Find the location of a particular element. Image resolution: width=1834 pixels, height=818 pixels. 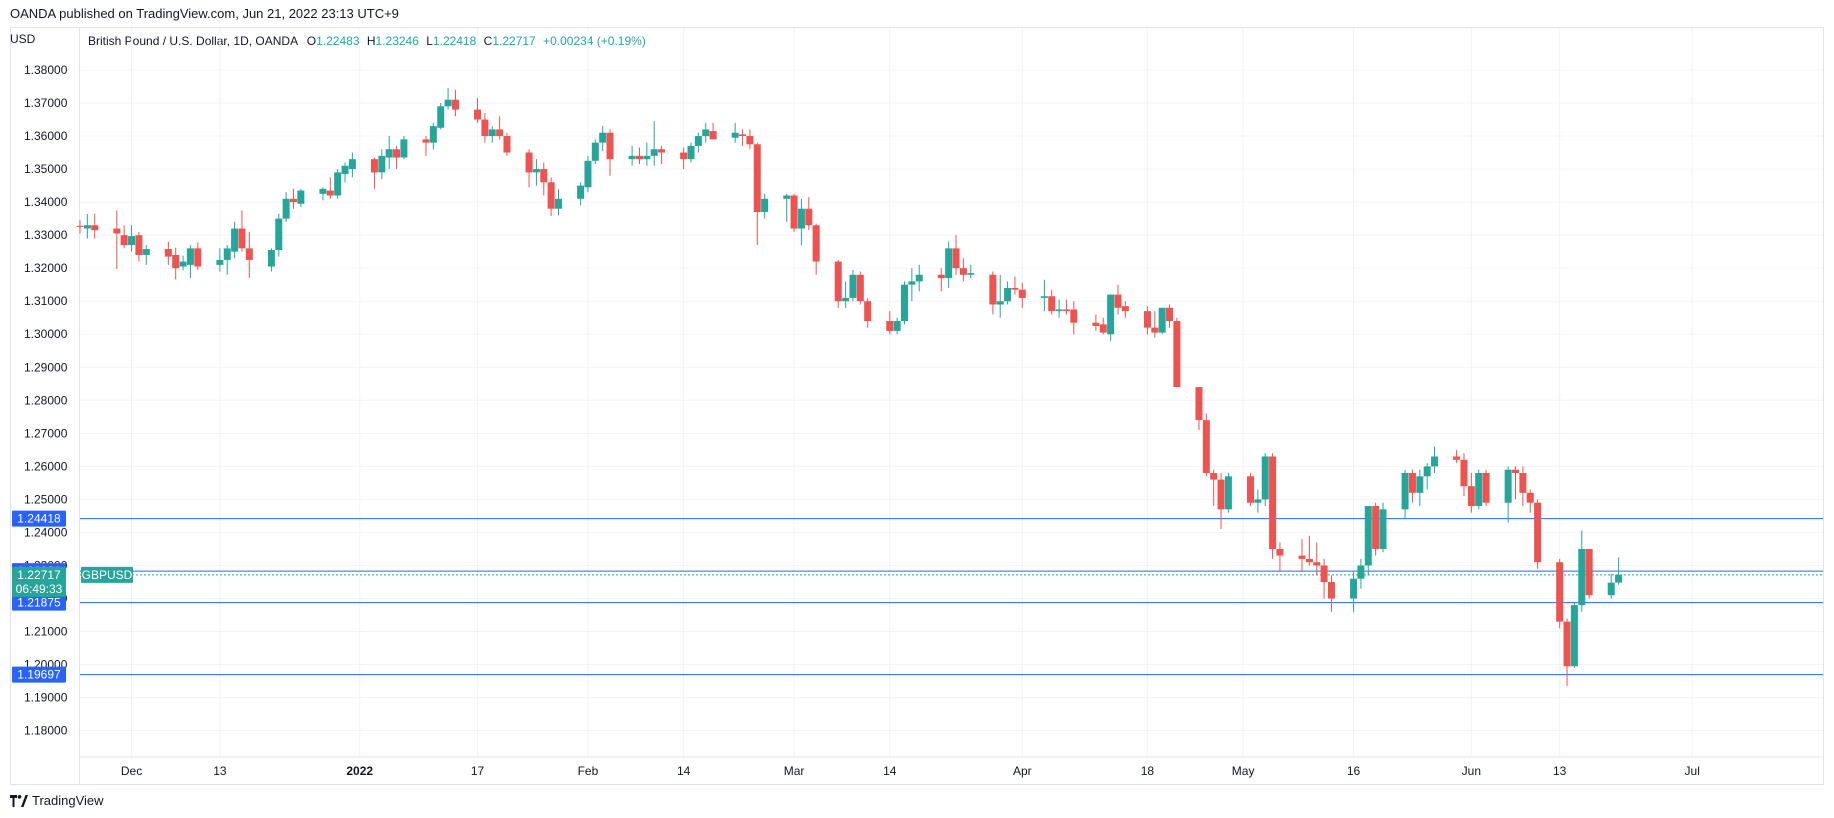

hline-price-label: 1.19697 is located at coordinates (39, 675).